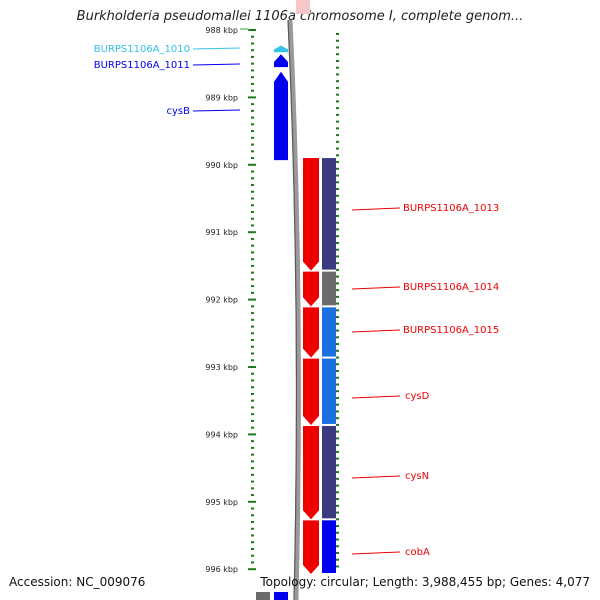  I want to click on gene-label: BURPS1106A_1013, so click(451, 208).